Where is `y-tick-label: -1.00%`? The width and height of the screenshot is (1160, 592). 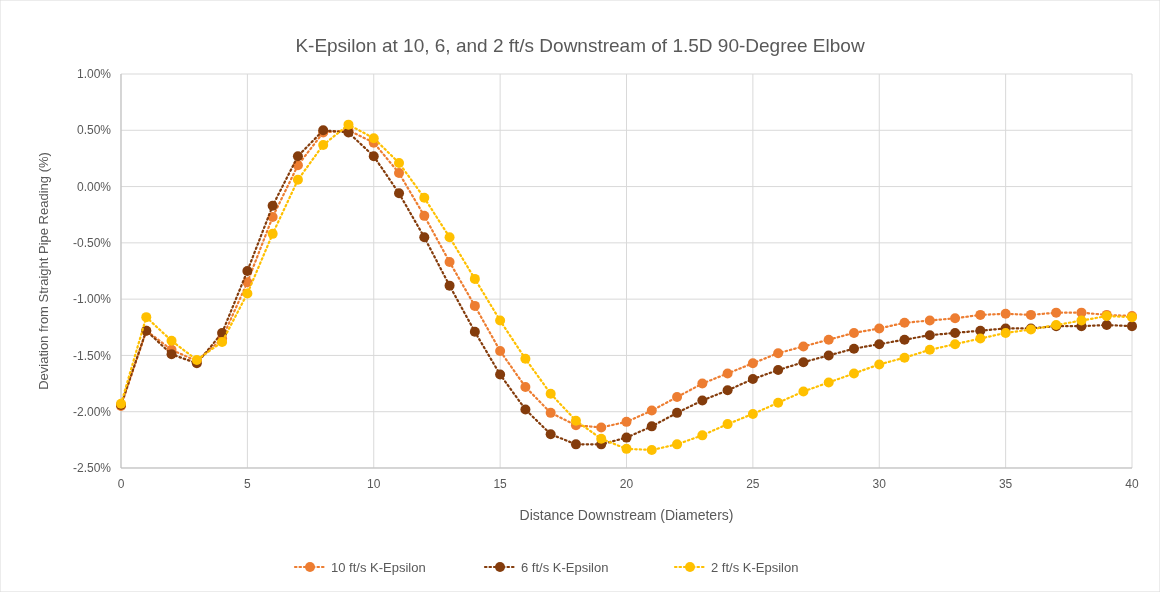
y-tick-label: -1.00% is located at coordinates (92, 299).